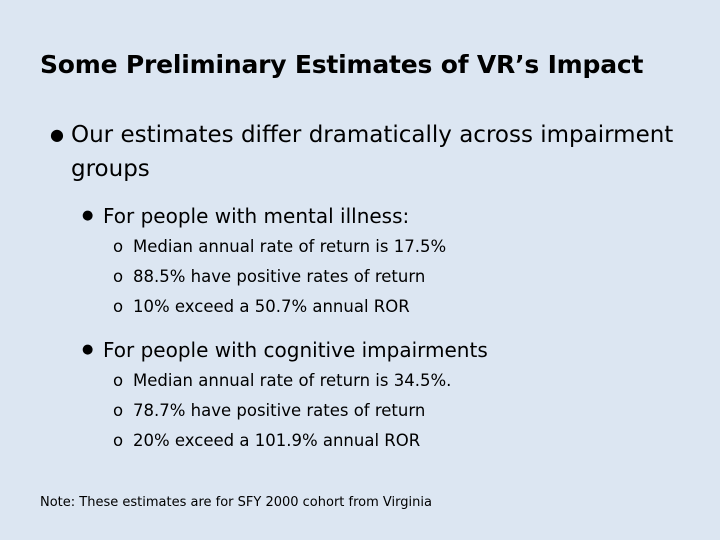 The height and width of the screenshot is (540, 720). What do you see at coordinates (271, 306) in the screenshot?
I see `list-item-text: 10% exceed a 50.7% annual ROR` at bounding box center [271, 306].